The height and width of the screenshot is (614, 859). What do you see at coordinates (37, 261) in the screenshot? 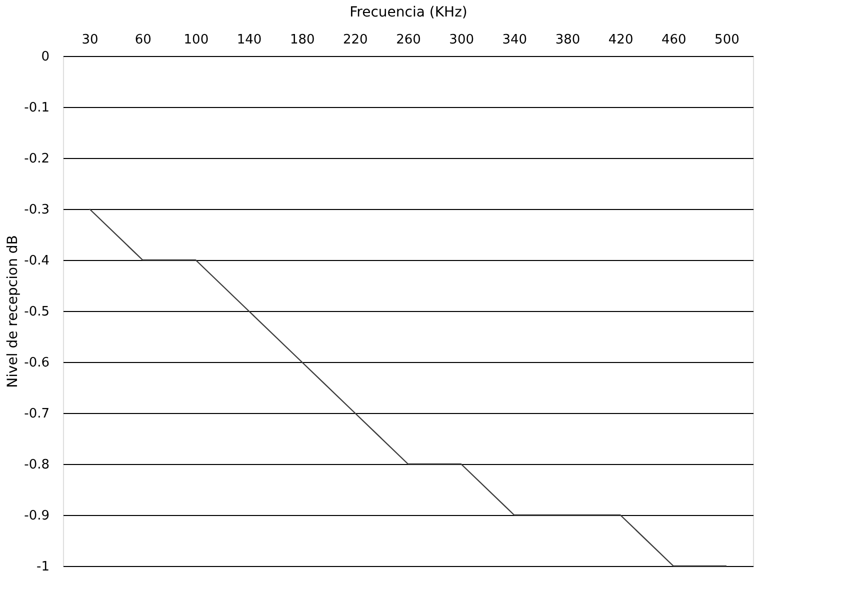
I see `y-tick-label: -0.4` at bounding box center [37, 261].